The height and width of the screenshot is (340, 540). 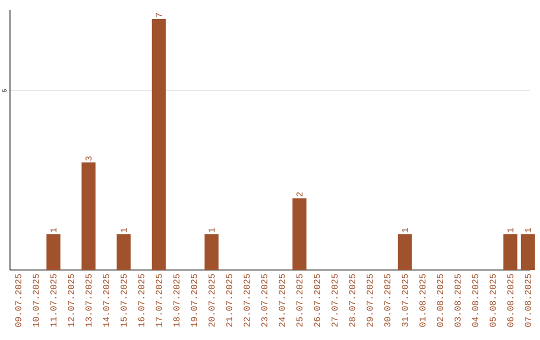 What do you see at coordinates (176, 300) in the screenshot?
I see `x-tick-label: 18.07.2025` at bounding box center [176, 300].